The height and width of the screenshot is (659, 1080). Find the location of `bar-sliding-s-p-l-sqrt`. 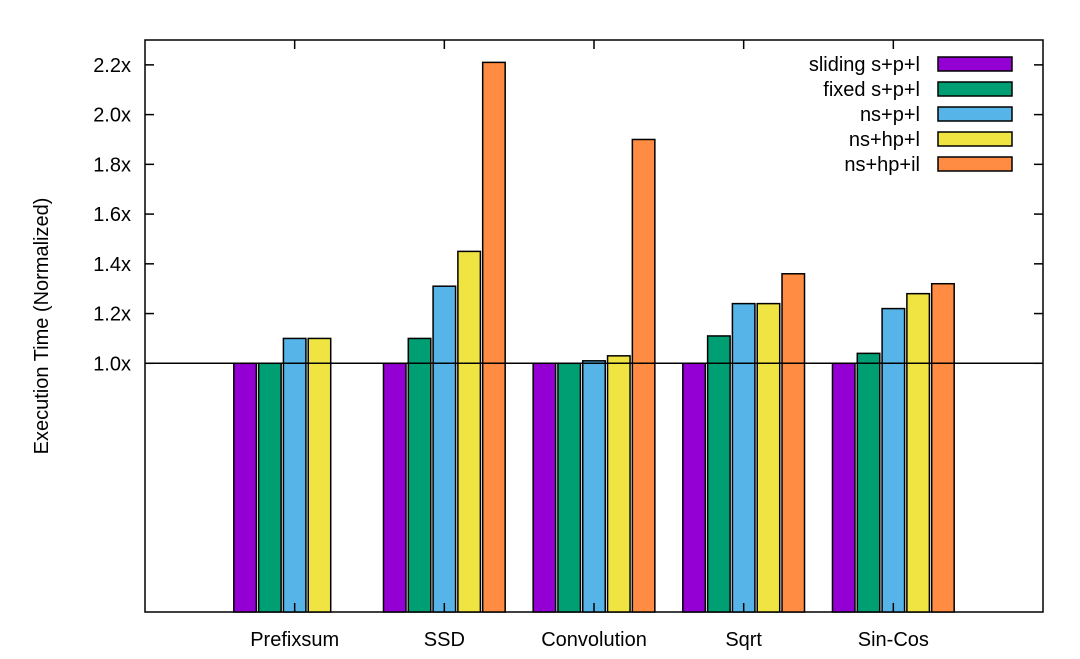

bar-sliding-s-p-l-sqrt is located at coordinates (694, 487).